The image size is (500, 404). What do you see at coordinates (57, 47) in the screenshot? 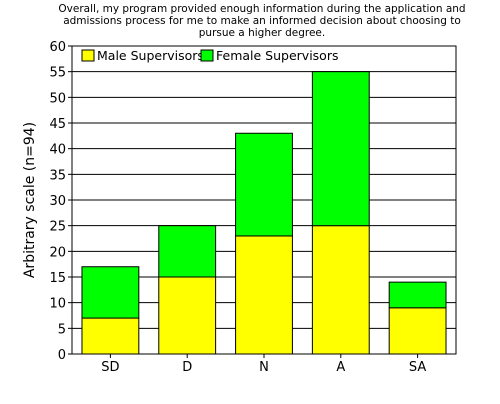
I see `y-tick-label: 60` at bounding box center [57, 47].